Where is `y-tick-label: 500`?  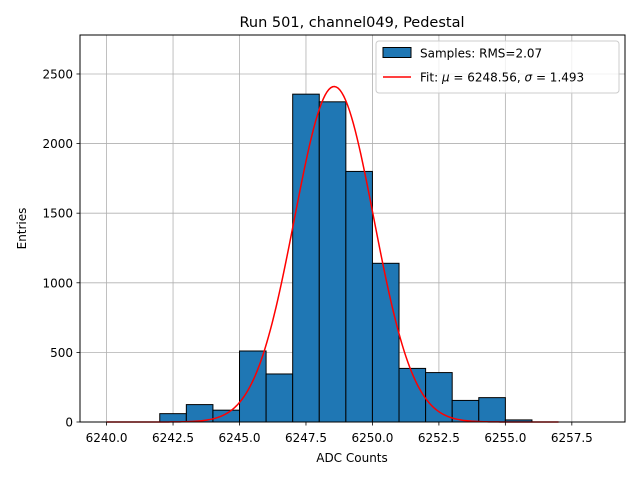
y-tick-label: 500 is located at coordinates (61, 353).